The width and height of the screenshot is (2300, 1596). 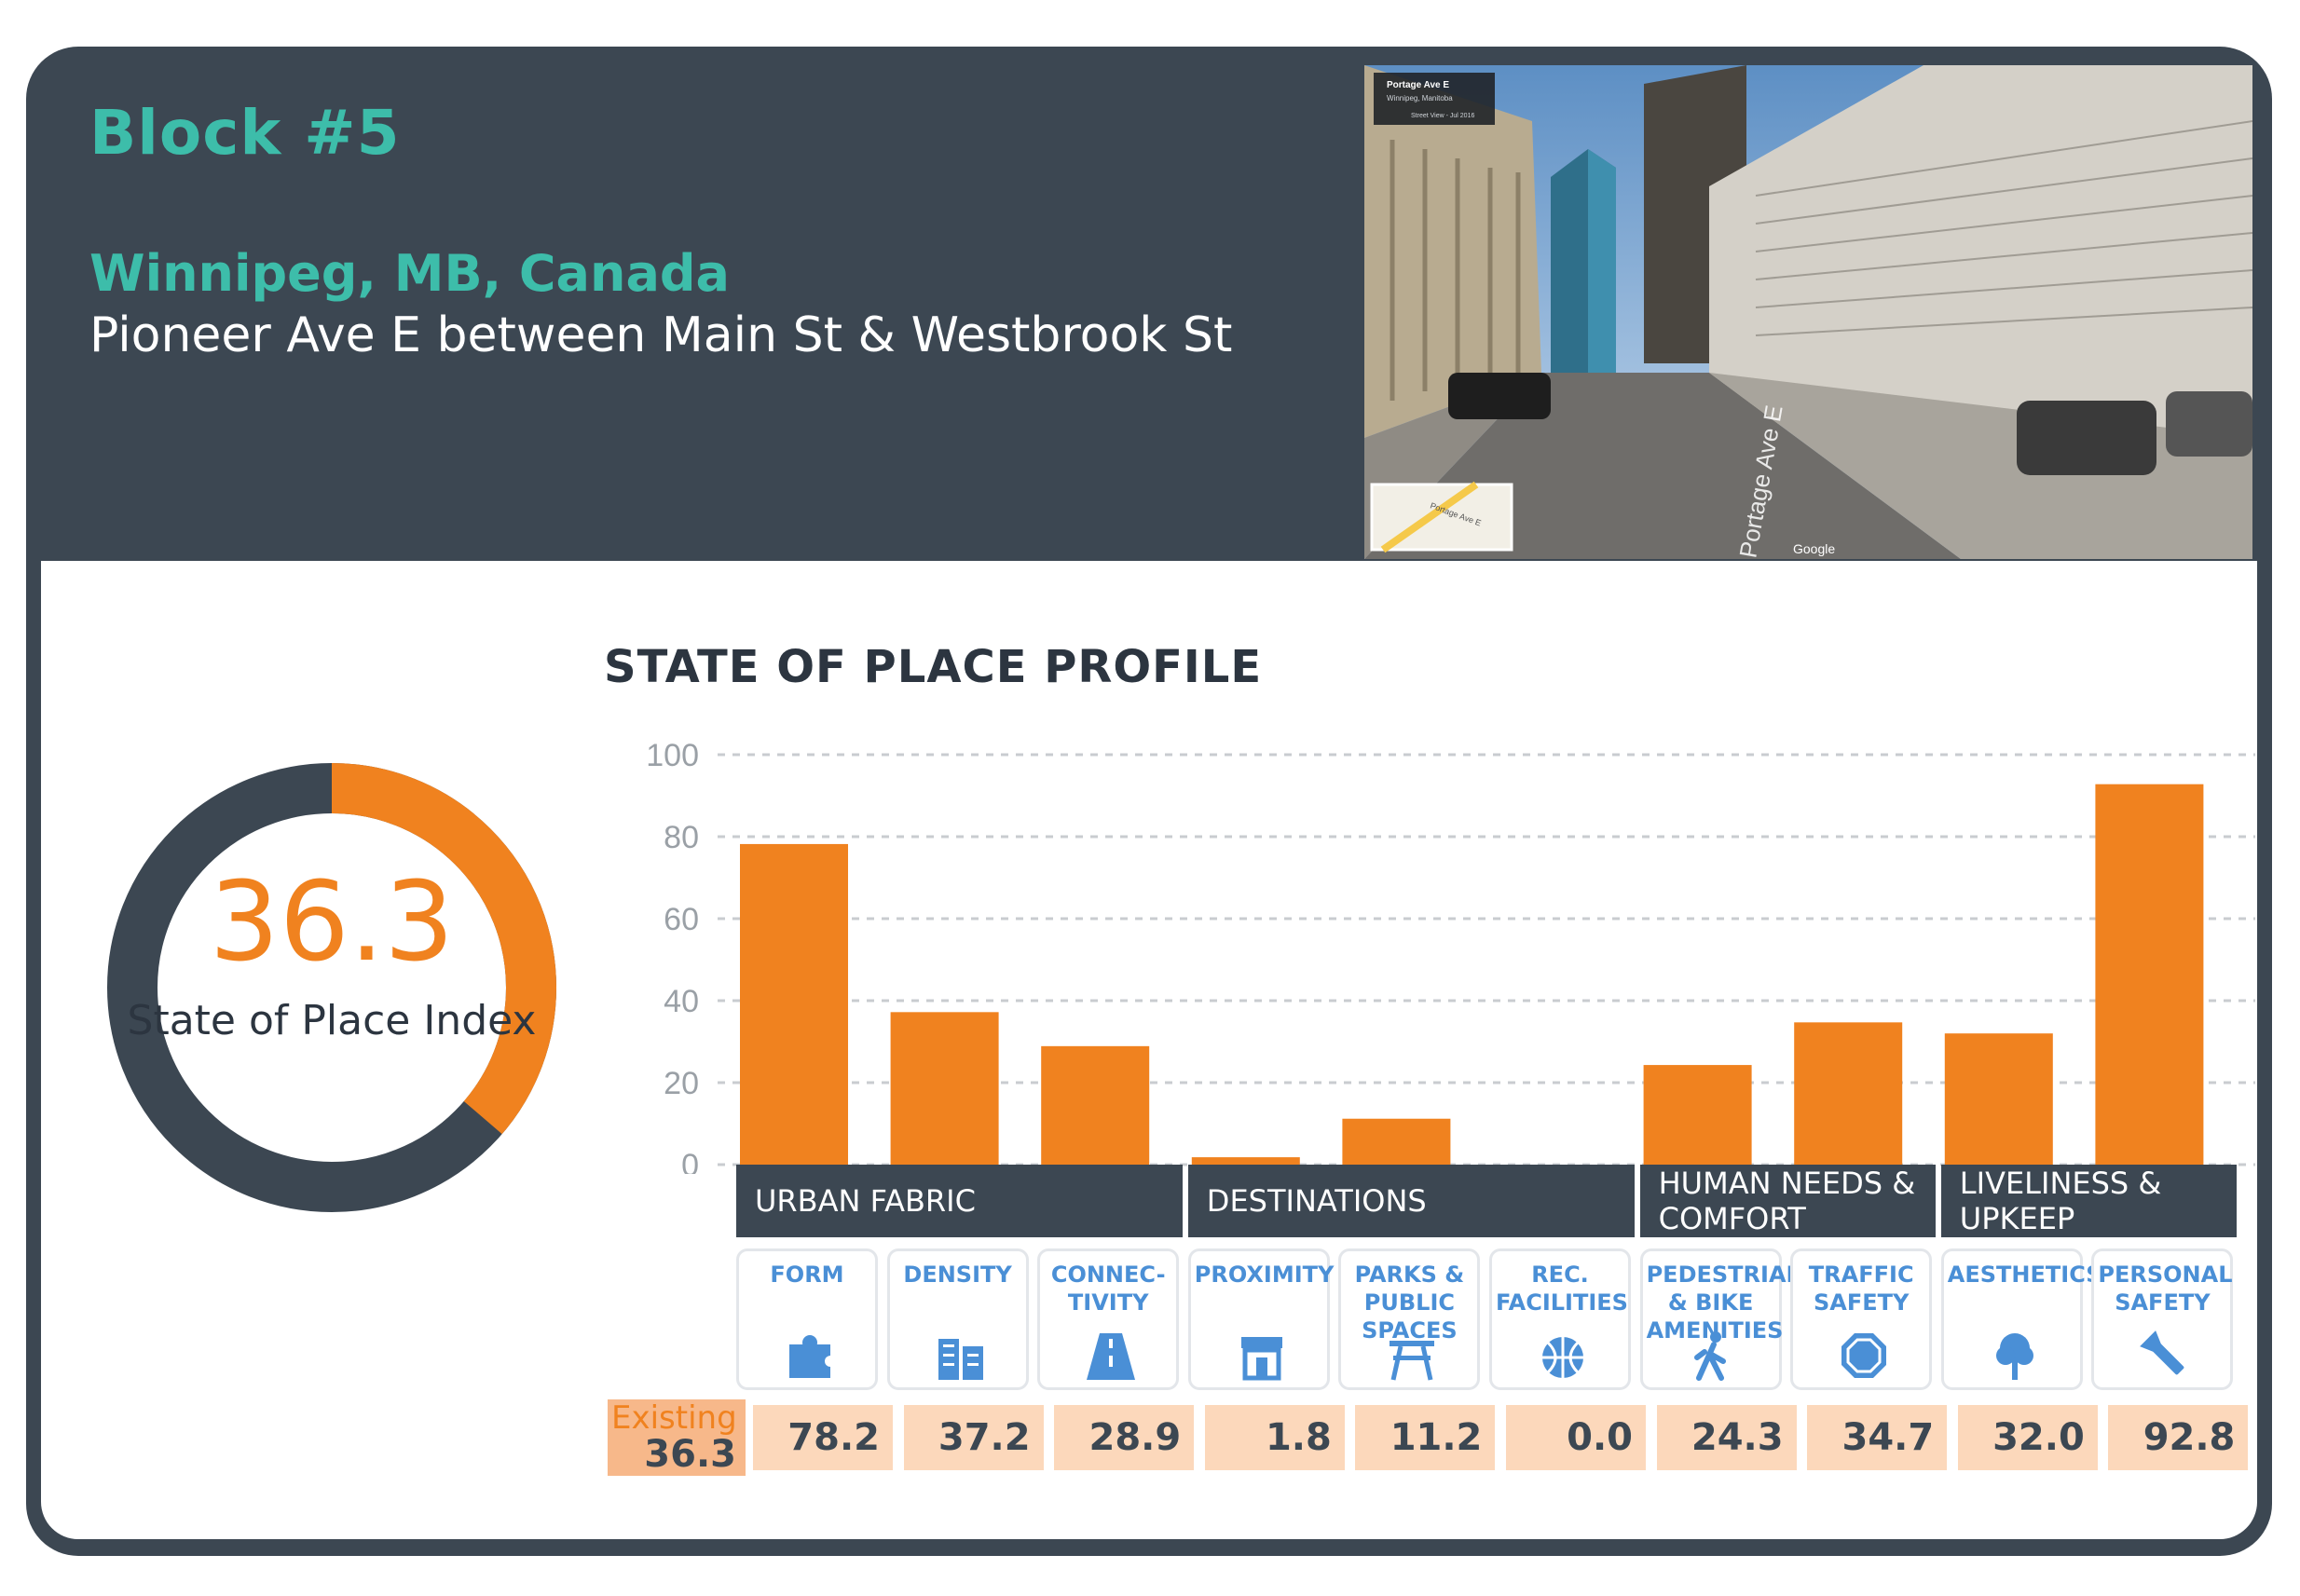 I want to click on category-label: REC. FACILITIES, so click(x=1562, y=1289).